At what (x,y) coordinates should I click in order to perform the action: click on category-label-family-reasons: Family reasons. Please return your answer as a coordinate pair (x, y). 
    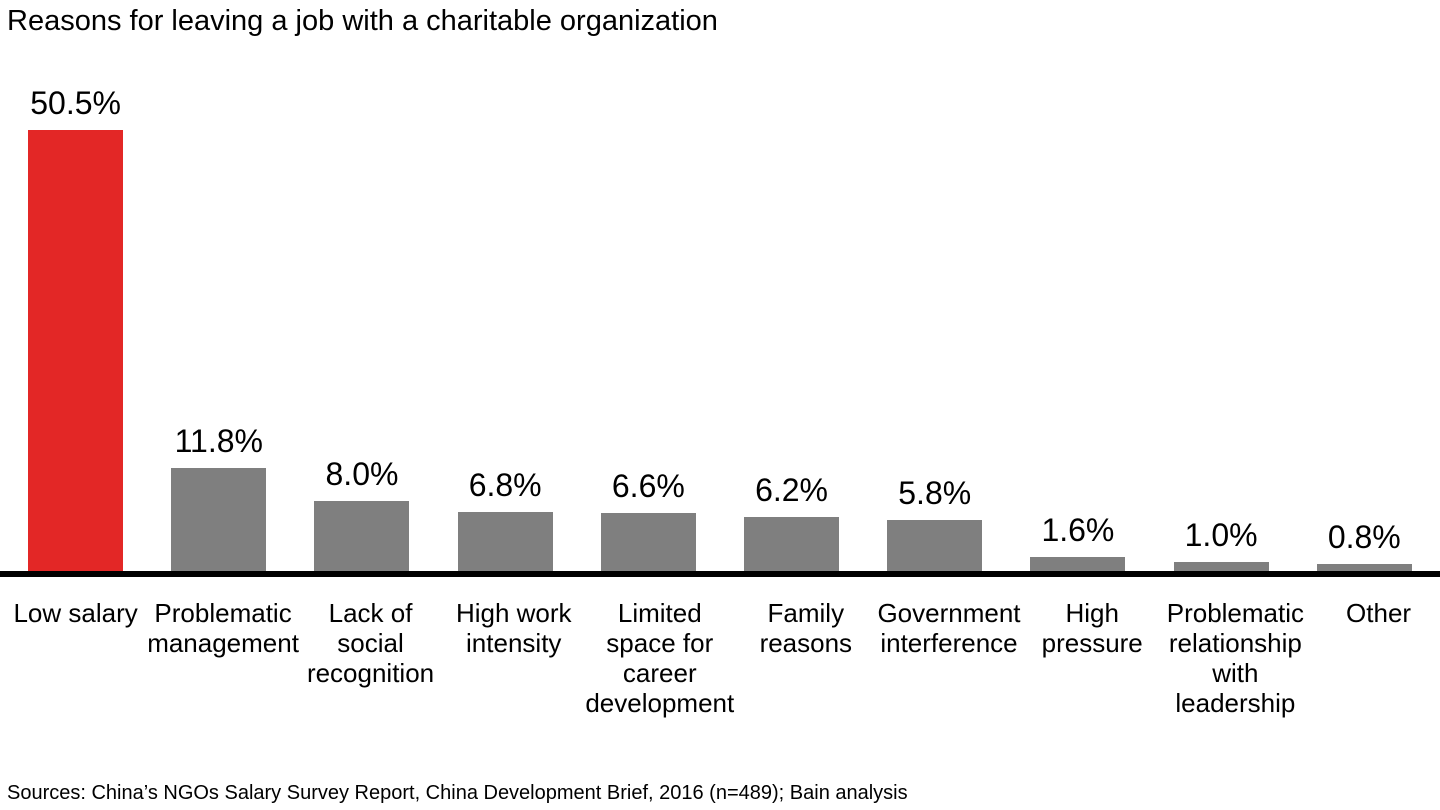
    Looking at the image, I should click on (806, 628).